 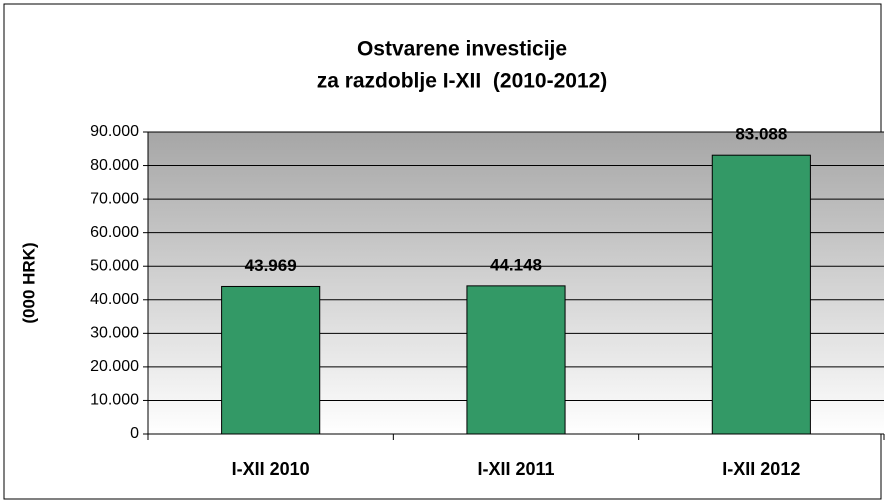 I want to click on y-tick-label: 70.000, so click(x=114, y=198).